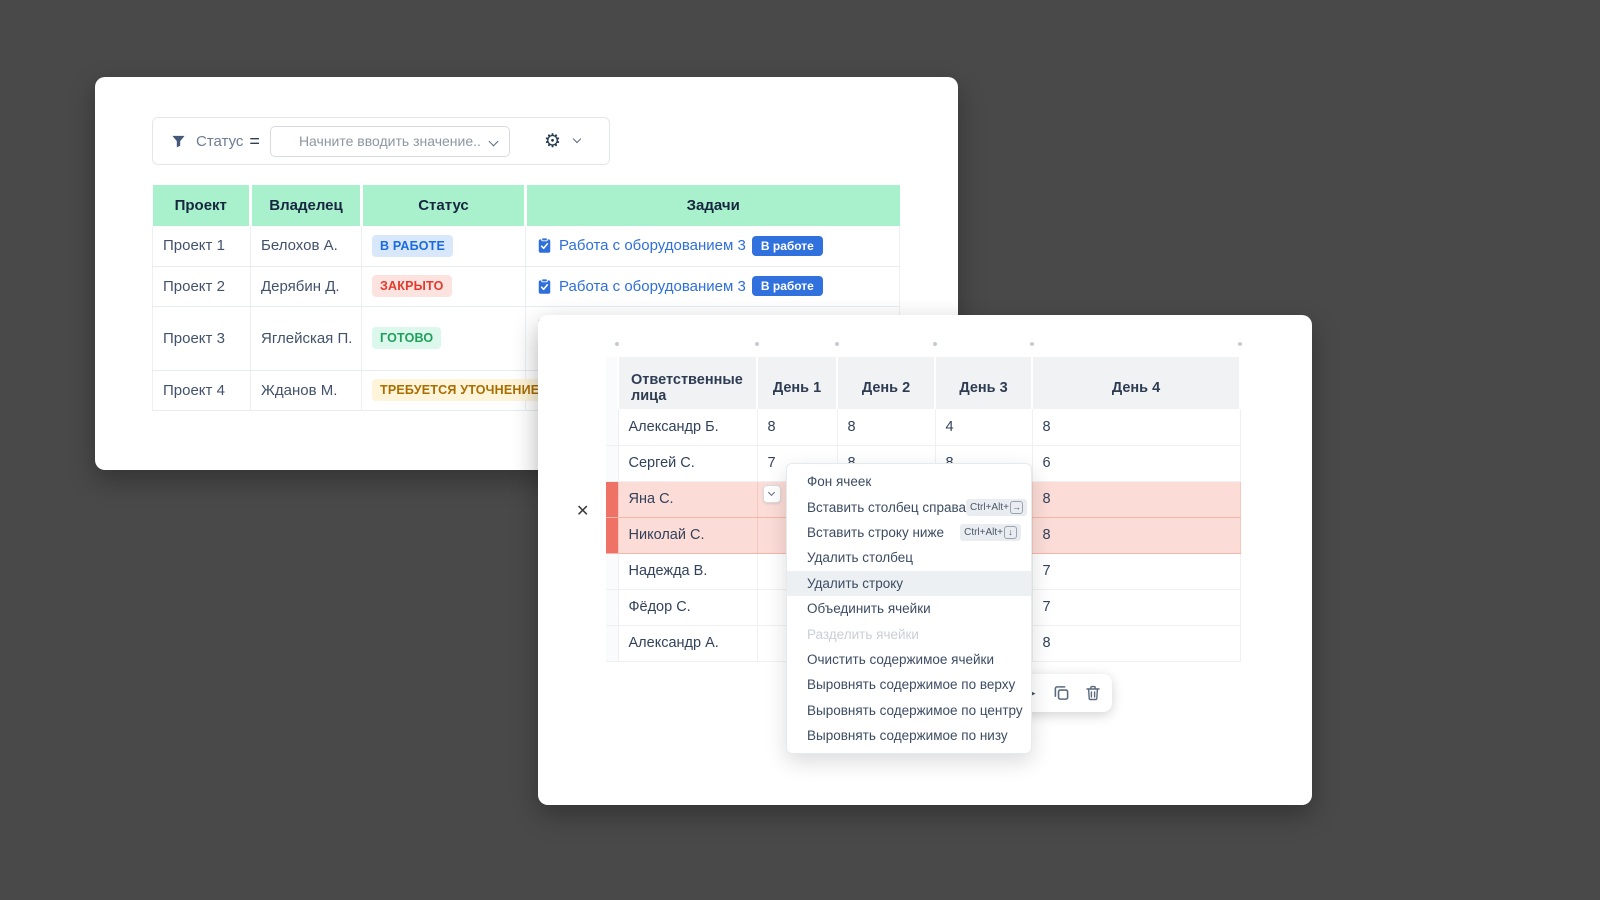 This screenshot has height=900, width=1600. I want to click on cell-dropdown-button, so click(771, 493).